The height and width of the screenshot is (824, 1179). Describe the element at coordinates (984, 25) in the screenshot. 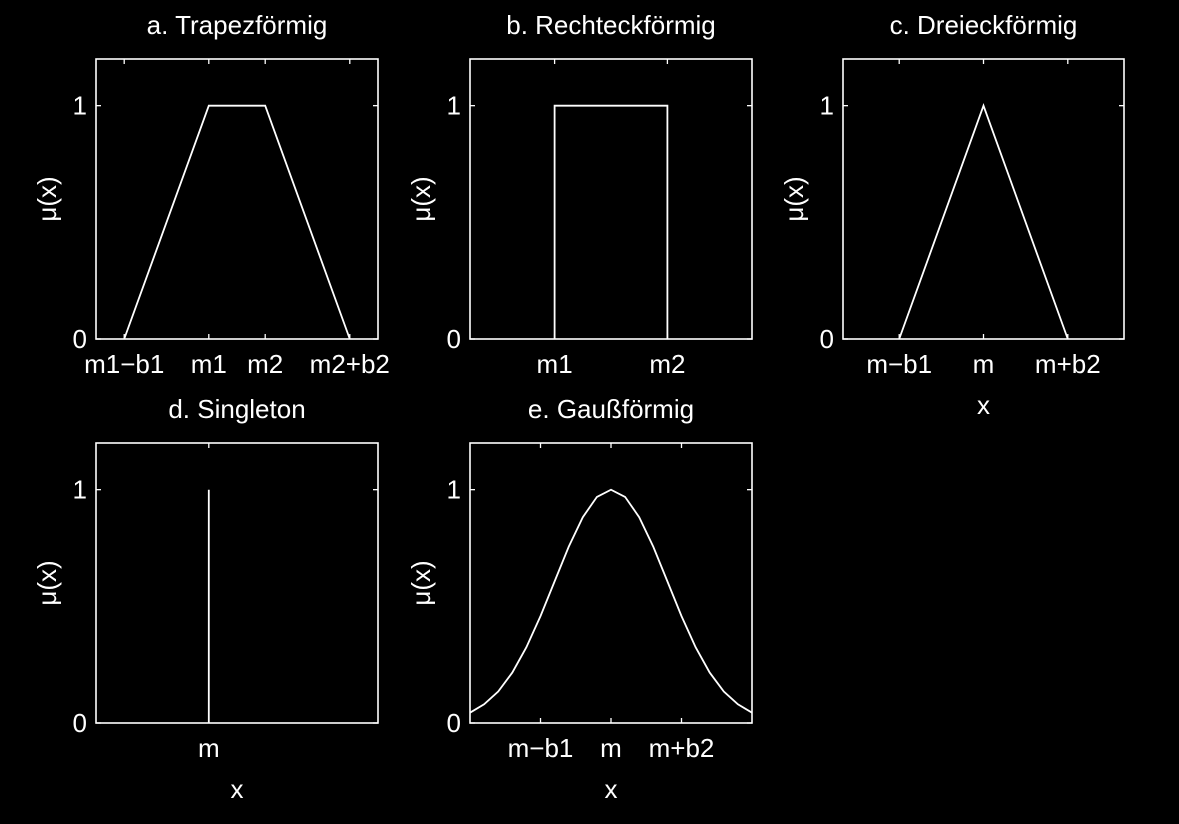

I see `chart-title: c. Dreieckförmig` at that location.